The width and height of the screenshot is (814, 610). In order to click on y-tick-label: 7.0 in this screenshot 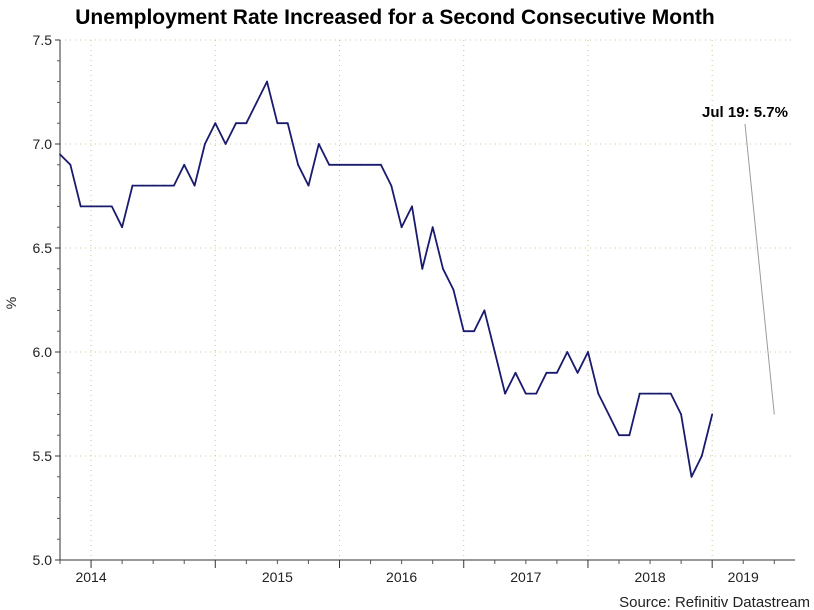, I will do `click(43, 144)`.